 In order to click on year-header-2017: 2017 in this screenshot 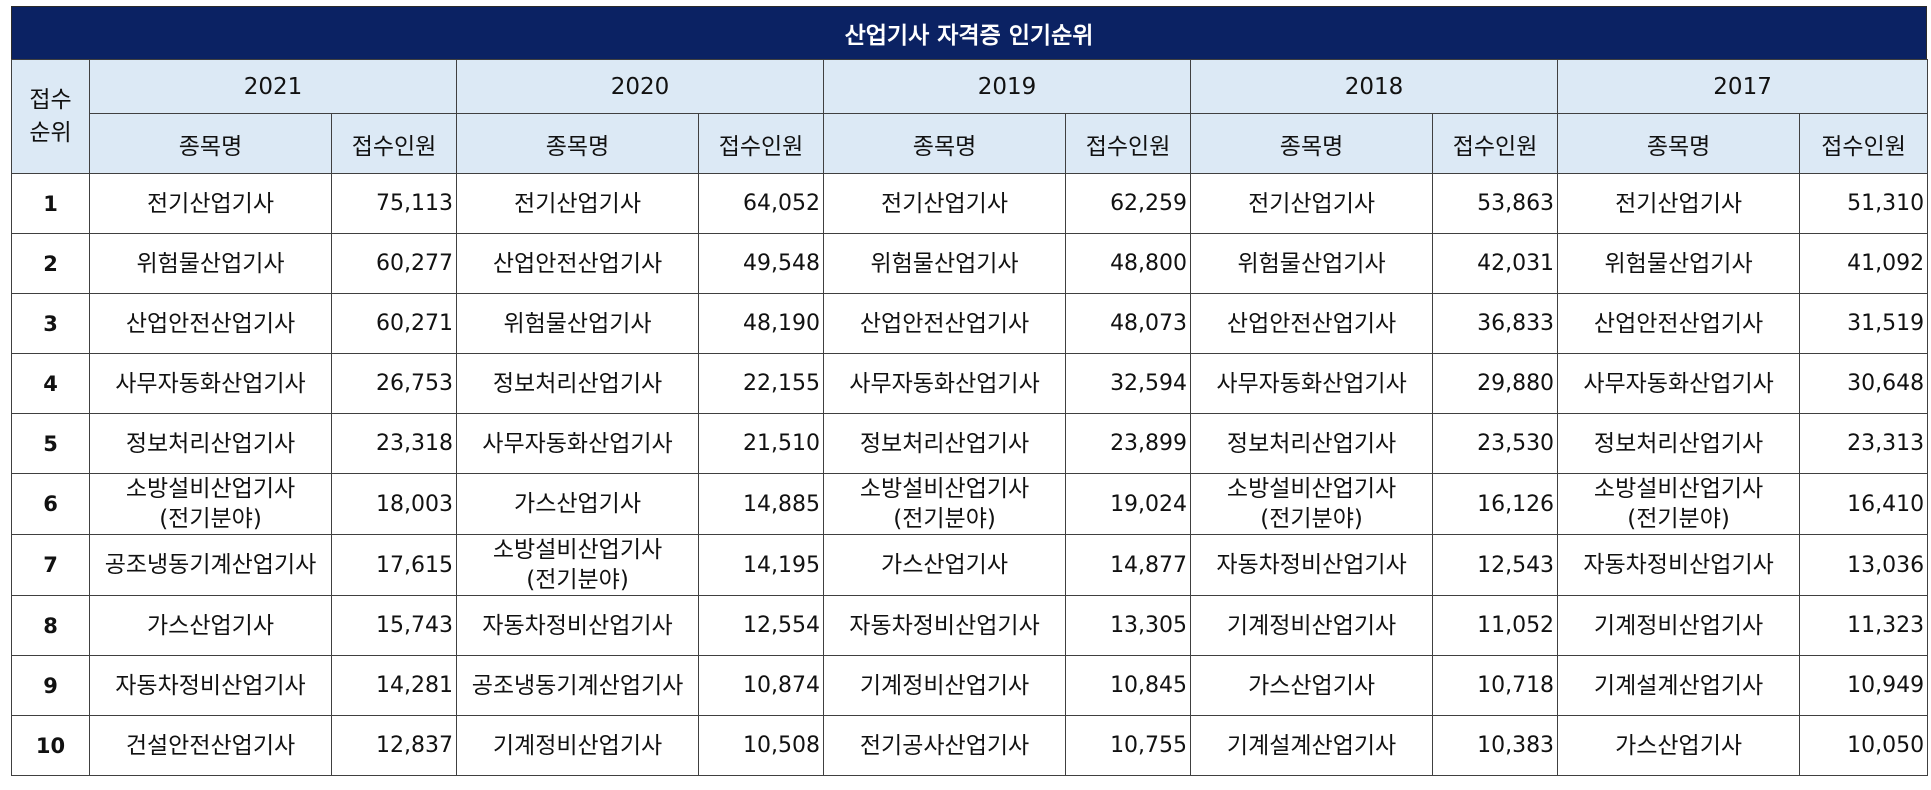, I will do `click(1743, 86)`.